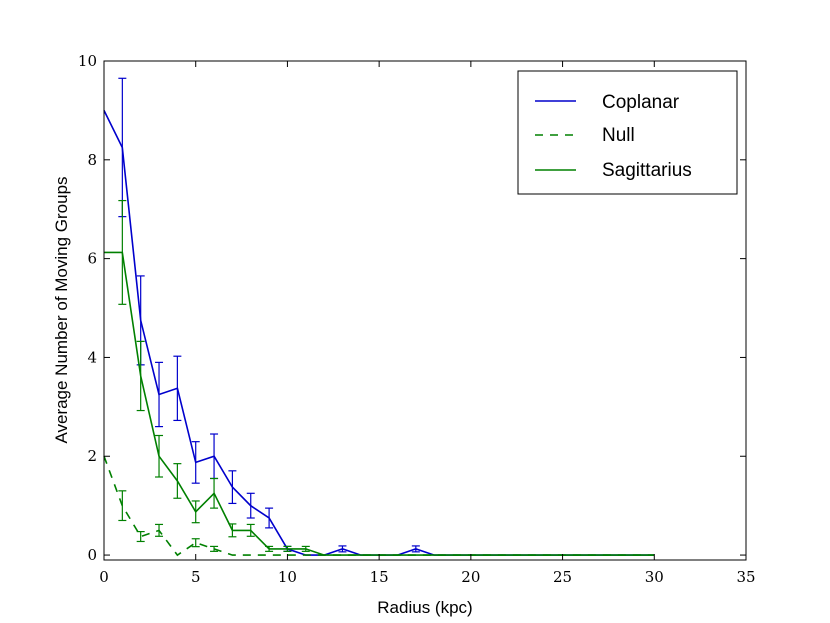  I want to click on x-tick-label: 5, so click(196, 577).